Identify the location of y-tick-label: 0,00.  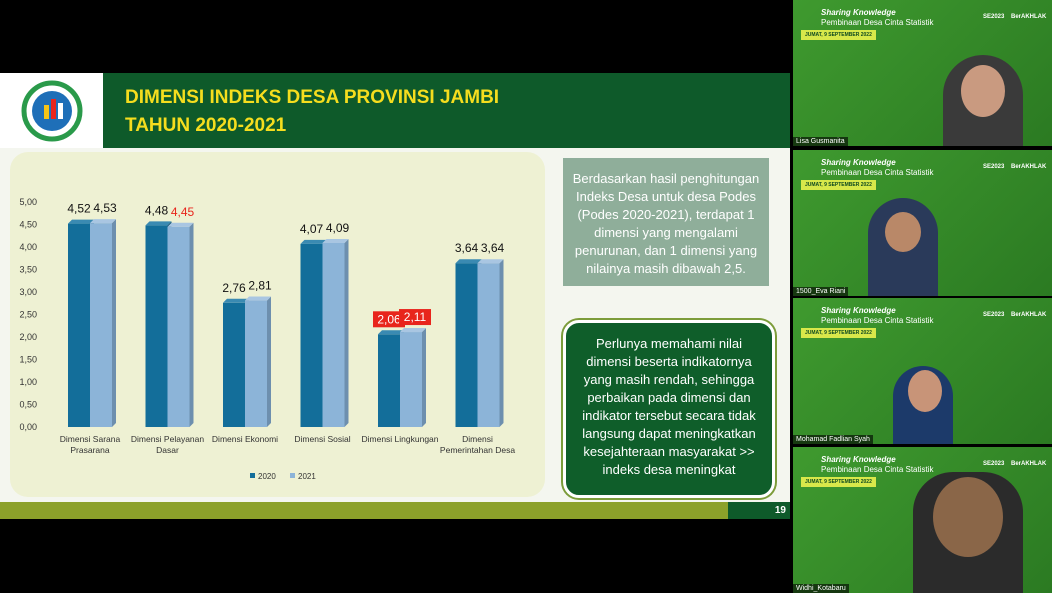
(28, 427).